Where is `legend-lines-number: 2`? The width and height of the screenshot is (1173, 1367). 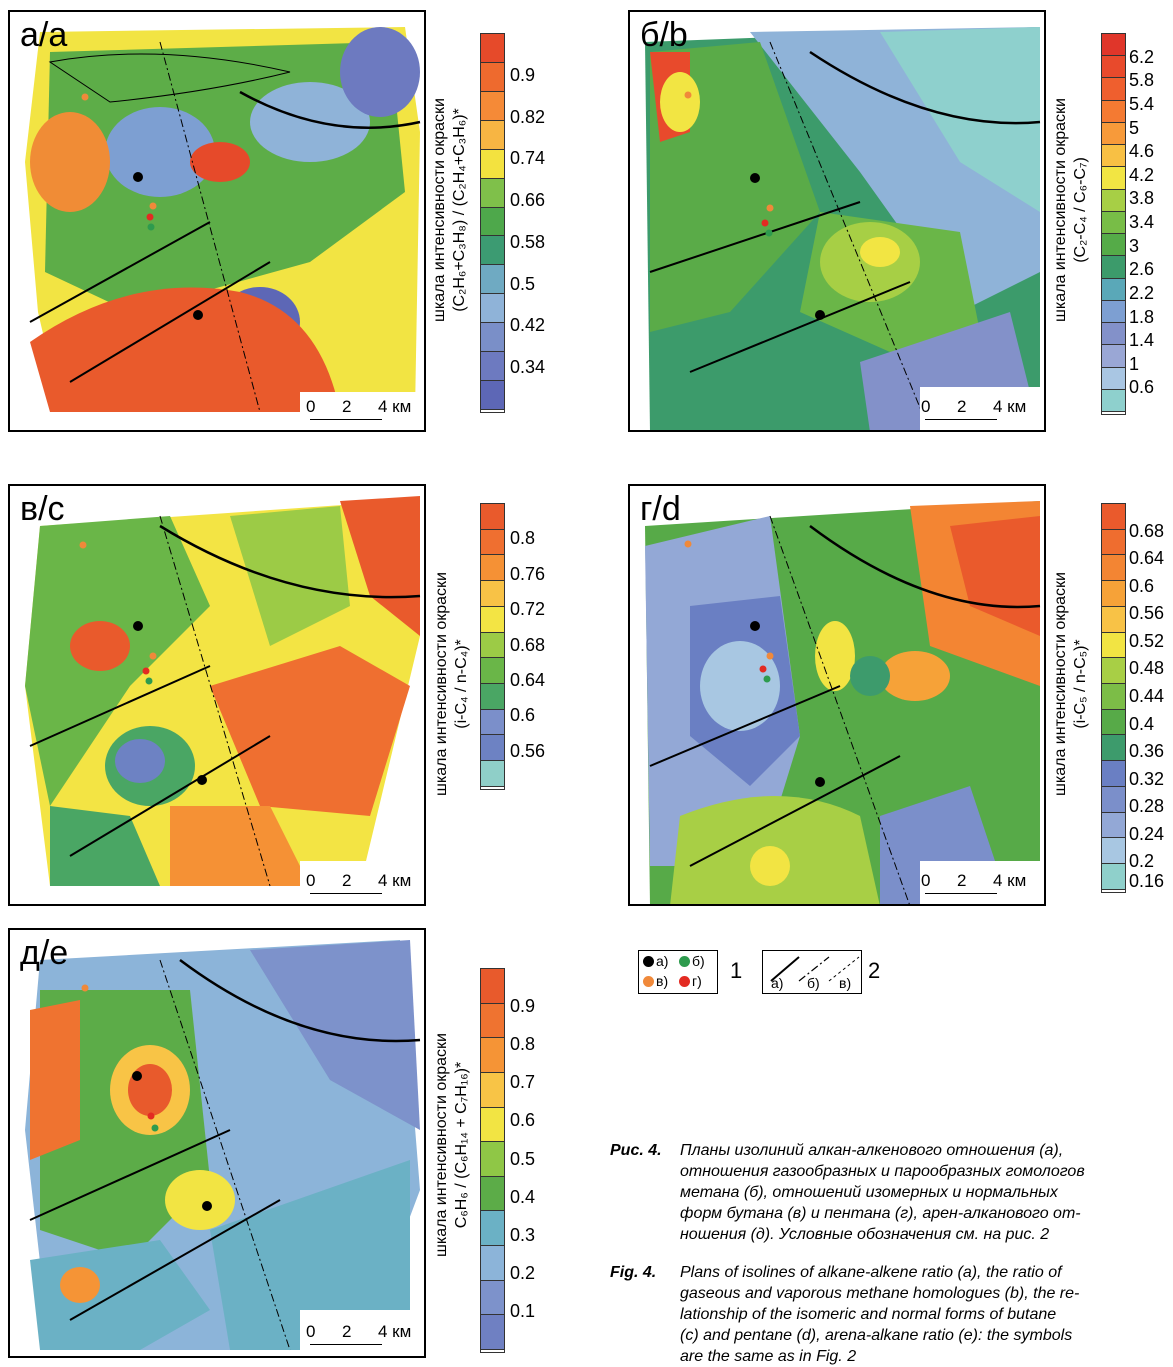
legend-lines-number: 2 is located at coordinates (874, 970).